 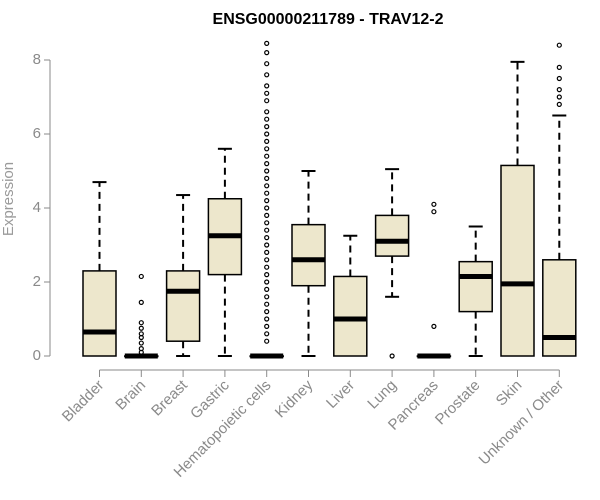 I want to click on y-tick-label: 4, so click(x=37, y=207).